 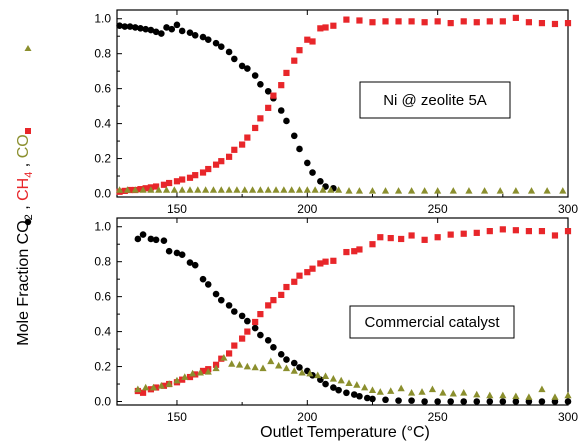 What do you see at coordinates (102, 54) in the screenshot?
I see `y-tick-label: 0.8` at bounding box center [102, 54].